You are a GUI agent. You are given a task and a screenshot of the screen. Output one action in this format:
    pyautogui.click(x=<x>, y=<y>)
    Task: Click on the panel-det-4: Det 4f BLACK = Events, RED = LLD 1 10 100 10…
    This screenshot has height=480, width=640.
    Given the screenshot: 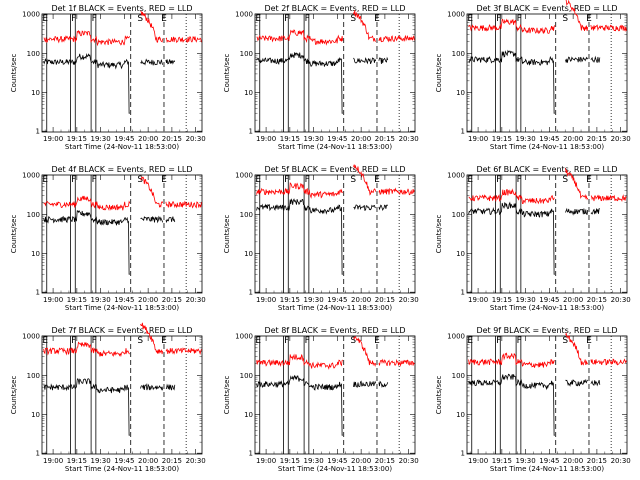 What is the action you would take?
    pyautogui.click(x=108, y=238)
    